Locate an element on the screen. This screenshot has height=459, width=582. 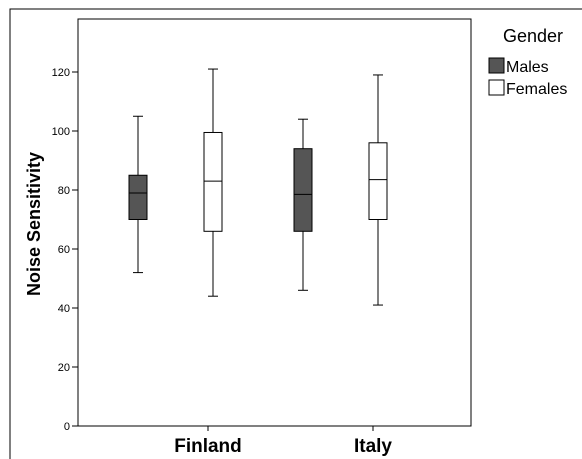
y-tick-label: 100 is located at coordinates (61, 132).